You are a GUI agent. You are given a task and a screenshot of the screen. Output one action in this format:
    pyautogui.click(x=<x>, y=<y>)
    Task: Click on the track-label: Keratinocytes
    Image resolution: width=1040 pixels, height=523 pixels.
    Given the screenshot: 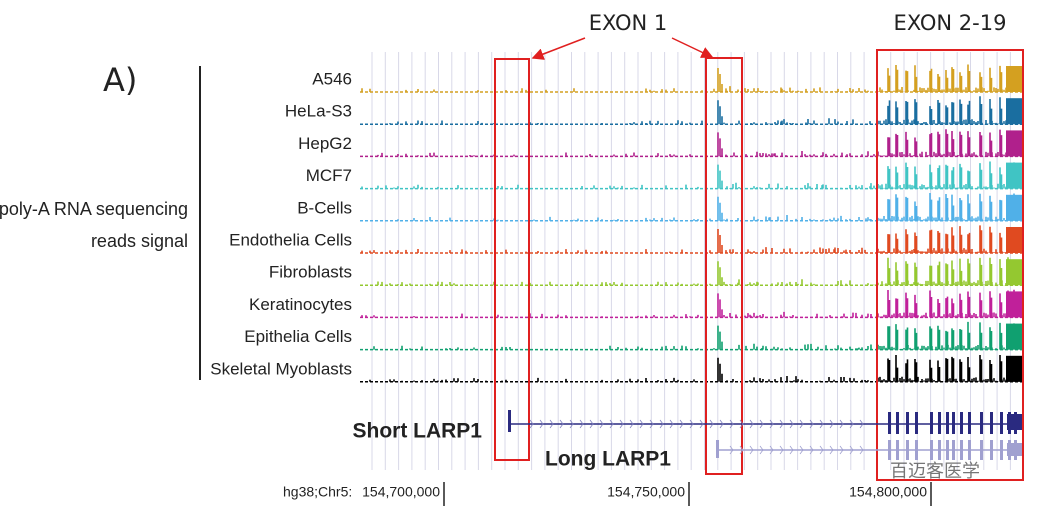 What is the action you would take?
    pyautogui.click(x=300, y=304)
    